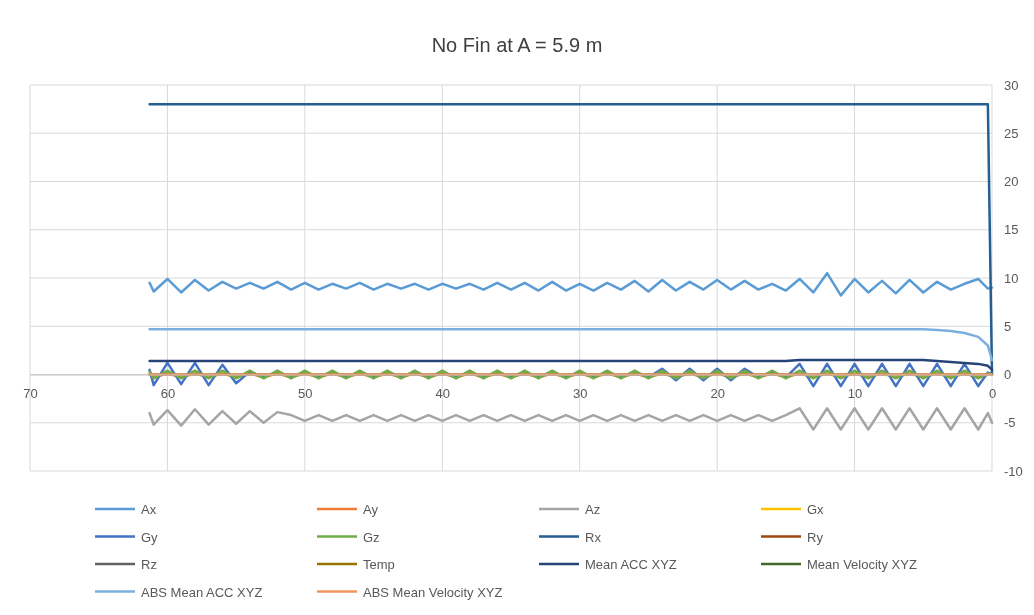 Image resolution: width=1034 pixels, height=615 pixels. I want to click on y-tick-label: 0, so click(1008, 375).